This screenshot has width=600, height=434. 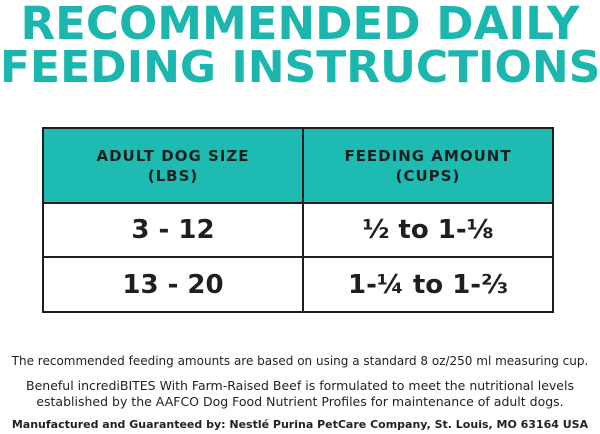 I want to click on header-dog-size: ADULT DOG SIZE (LBS), so click(x=173, y=165).